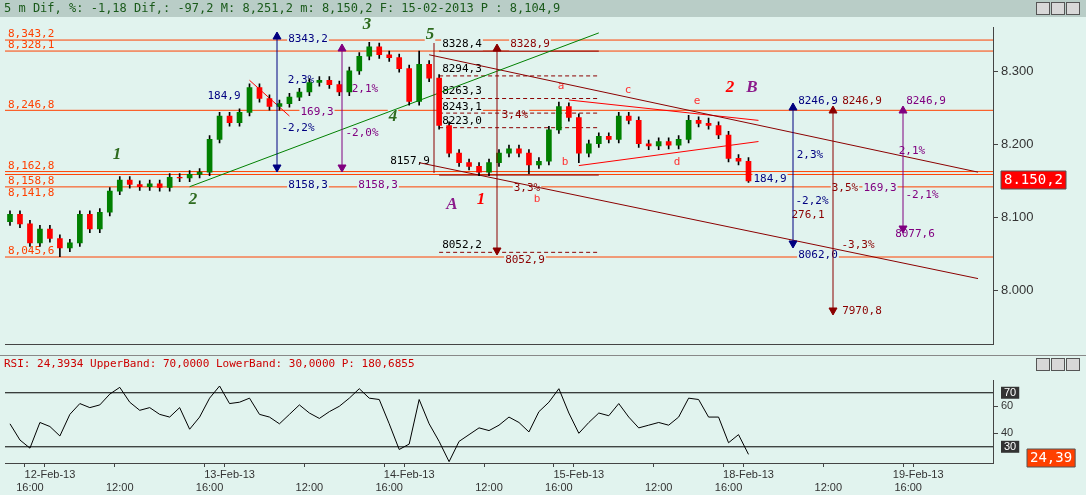  What do you see at coordinates (1007, 432) in the screenshot?
I see `y-tick-label: 40` at bounding box center [1007, 432].